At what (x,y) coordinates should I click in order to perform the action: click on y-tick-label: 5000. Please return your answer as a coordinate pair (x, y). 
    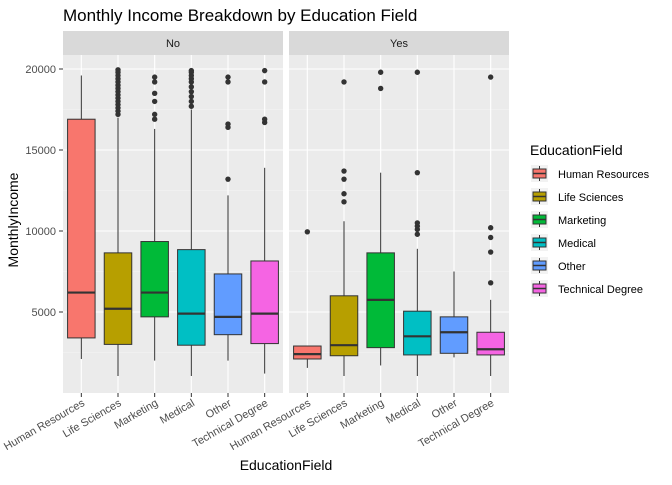
    Looking at the image, I should click on (44, 313).